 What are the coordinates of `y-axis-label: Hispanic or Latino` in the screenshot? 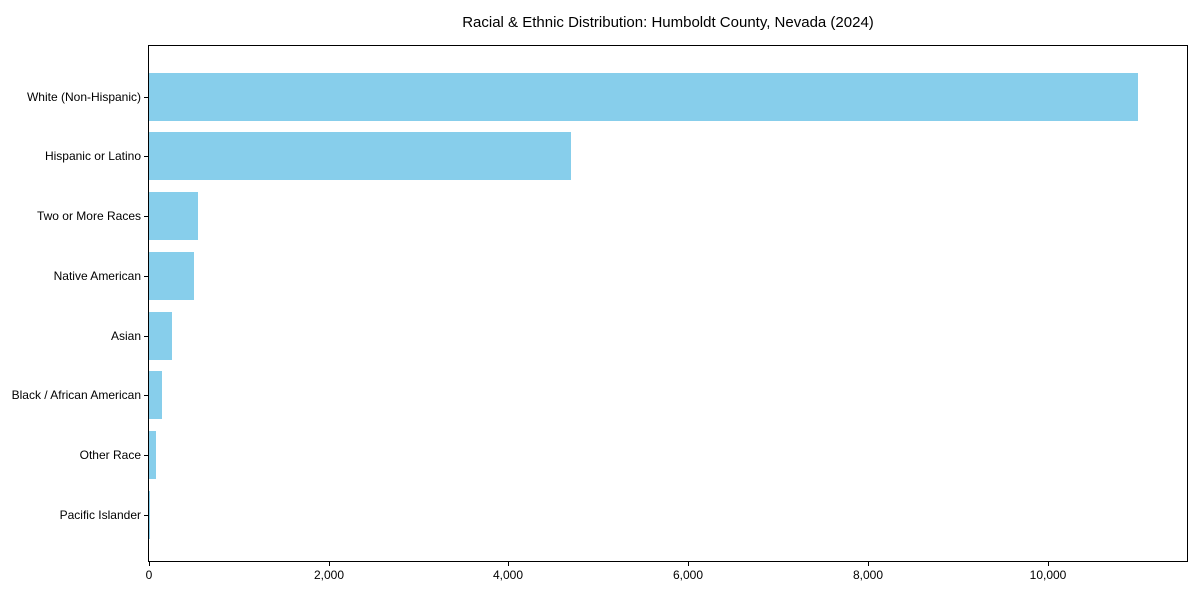 It's located at (92, 156).